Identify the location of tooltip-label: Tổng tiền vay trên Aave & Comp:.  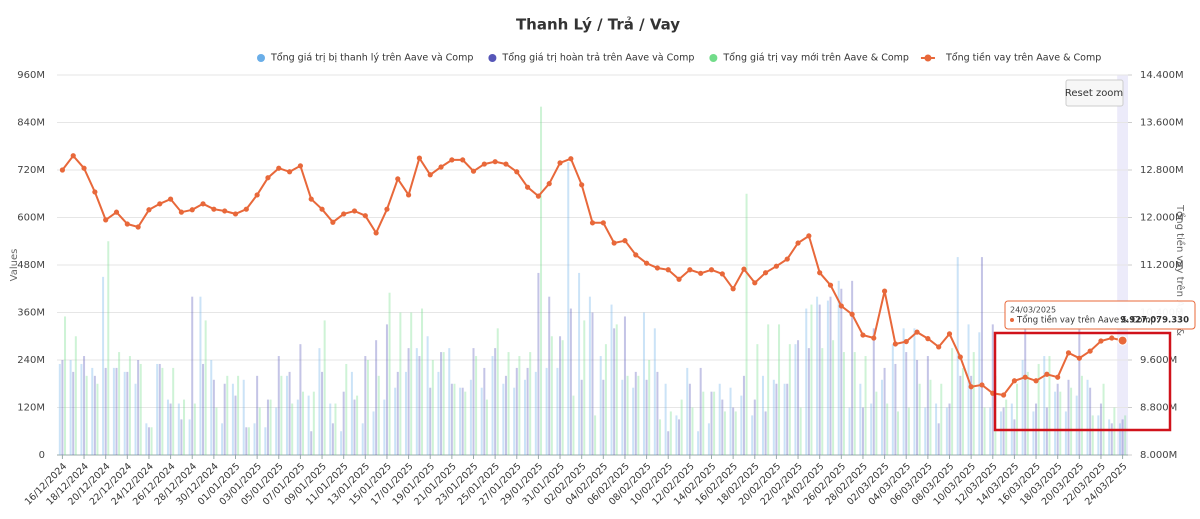
(1087, 320).